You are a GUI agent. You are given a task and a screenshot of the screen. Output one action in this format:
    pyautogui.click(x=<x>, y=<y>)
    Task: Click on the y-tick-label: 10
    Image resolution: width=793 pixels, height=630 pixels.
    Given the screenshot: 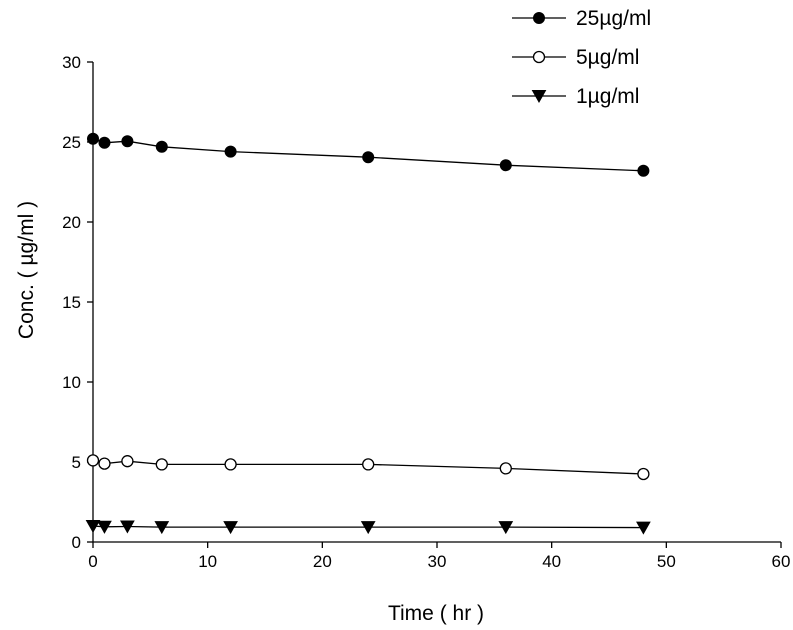 What is the action you would take?
    pyautogui.click(x=71, y=382)
    